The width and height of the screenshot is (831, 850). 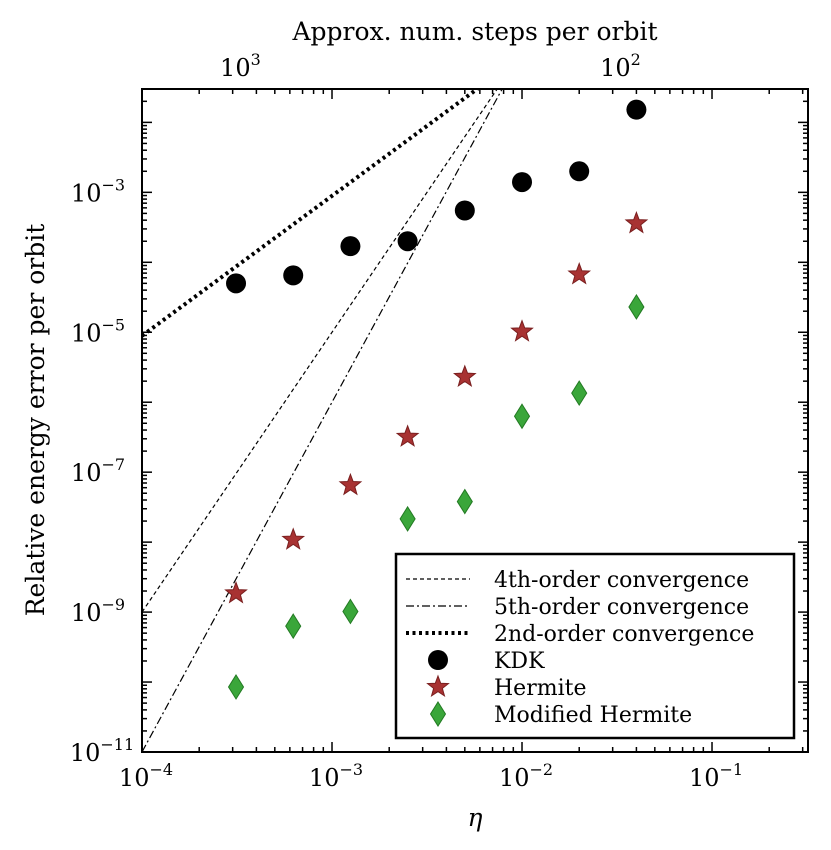 I want to click on y-tick-label: 10⁻⁵, so click(x=98, y=331).